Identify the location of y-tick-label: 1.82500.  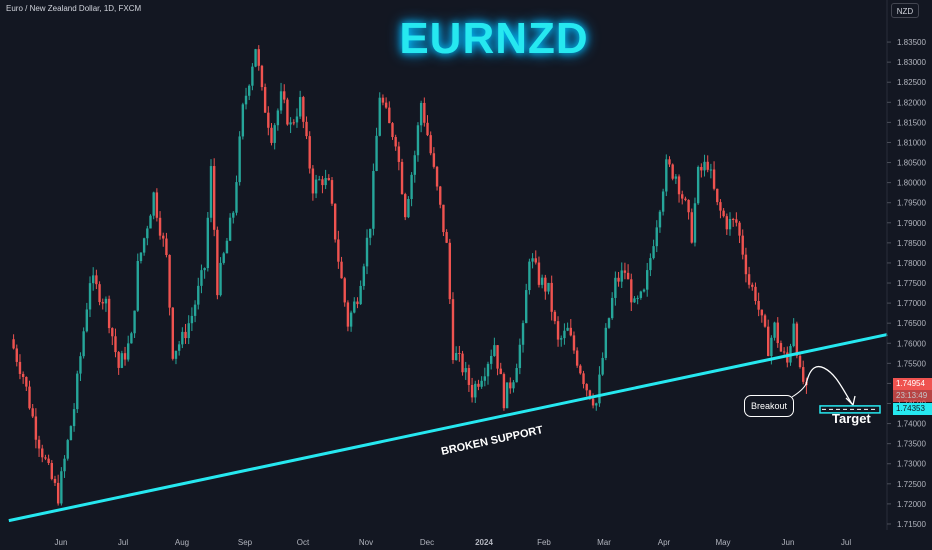
(911, 82).